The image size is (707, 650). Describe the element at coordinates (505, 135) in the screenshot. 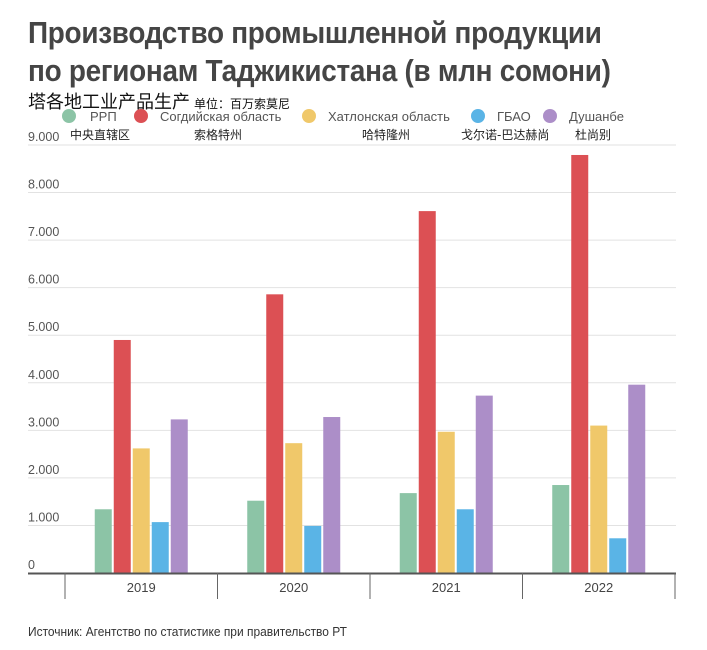

I see `legend-label-cn-gbao: 戈尔诺-巴达赫尚` at that location.